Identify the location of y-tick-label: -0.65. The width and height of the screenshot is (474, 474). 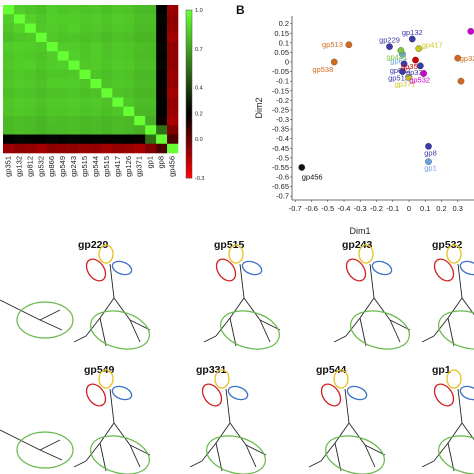
(280, 186).